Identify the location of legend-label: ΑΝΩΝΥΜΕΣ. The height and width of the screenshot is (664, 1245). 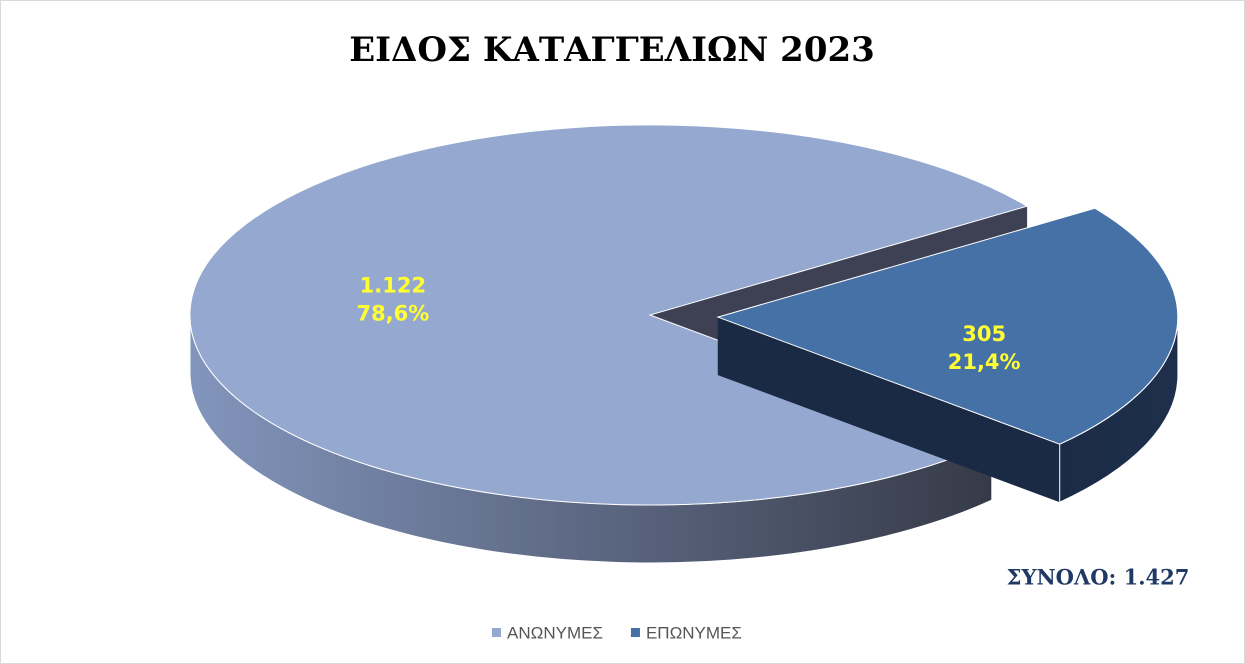
(555, 632).